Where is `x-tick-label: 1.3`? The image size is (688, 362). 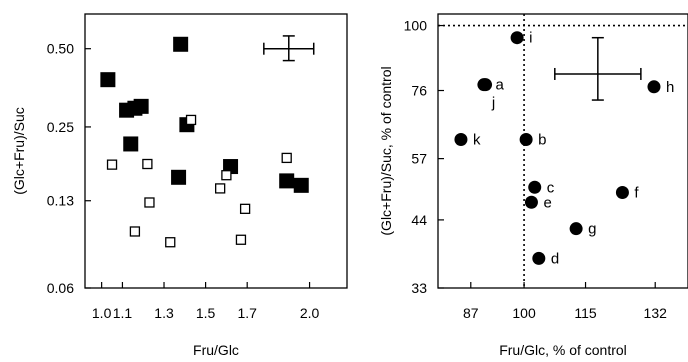
x-tick-label: 1.3 is located at coordinates (164, 313).